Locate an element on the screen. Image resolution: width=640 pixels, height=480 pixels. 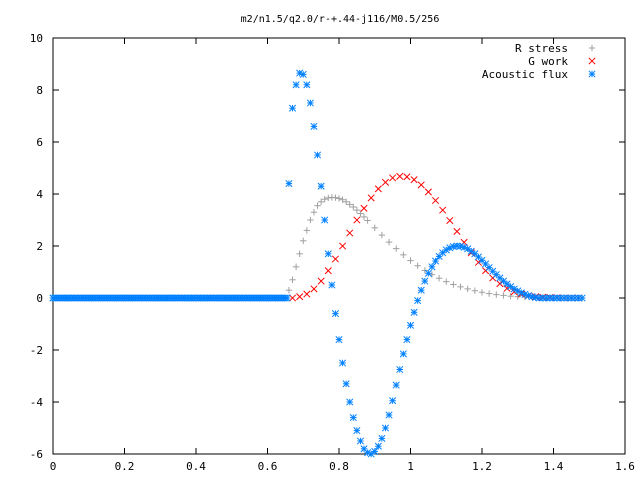
y-tick-label: 2 is located at coordinates (39, 246).